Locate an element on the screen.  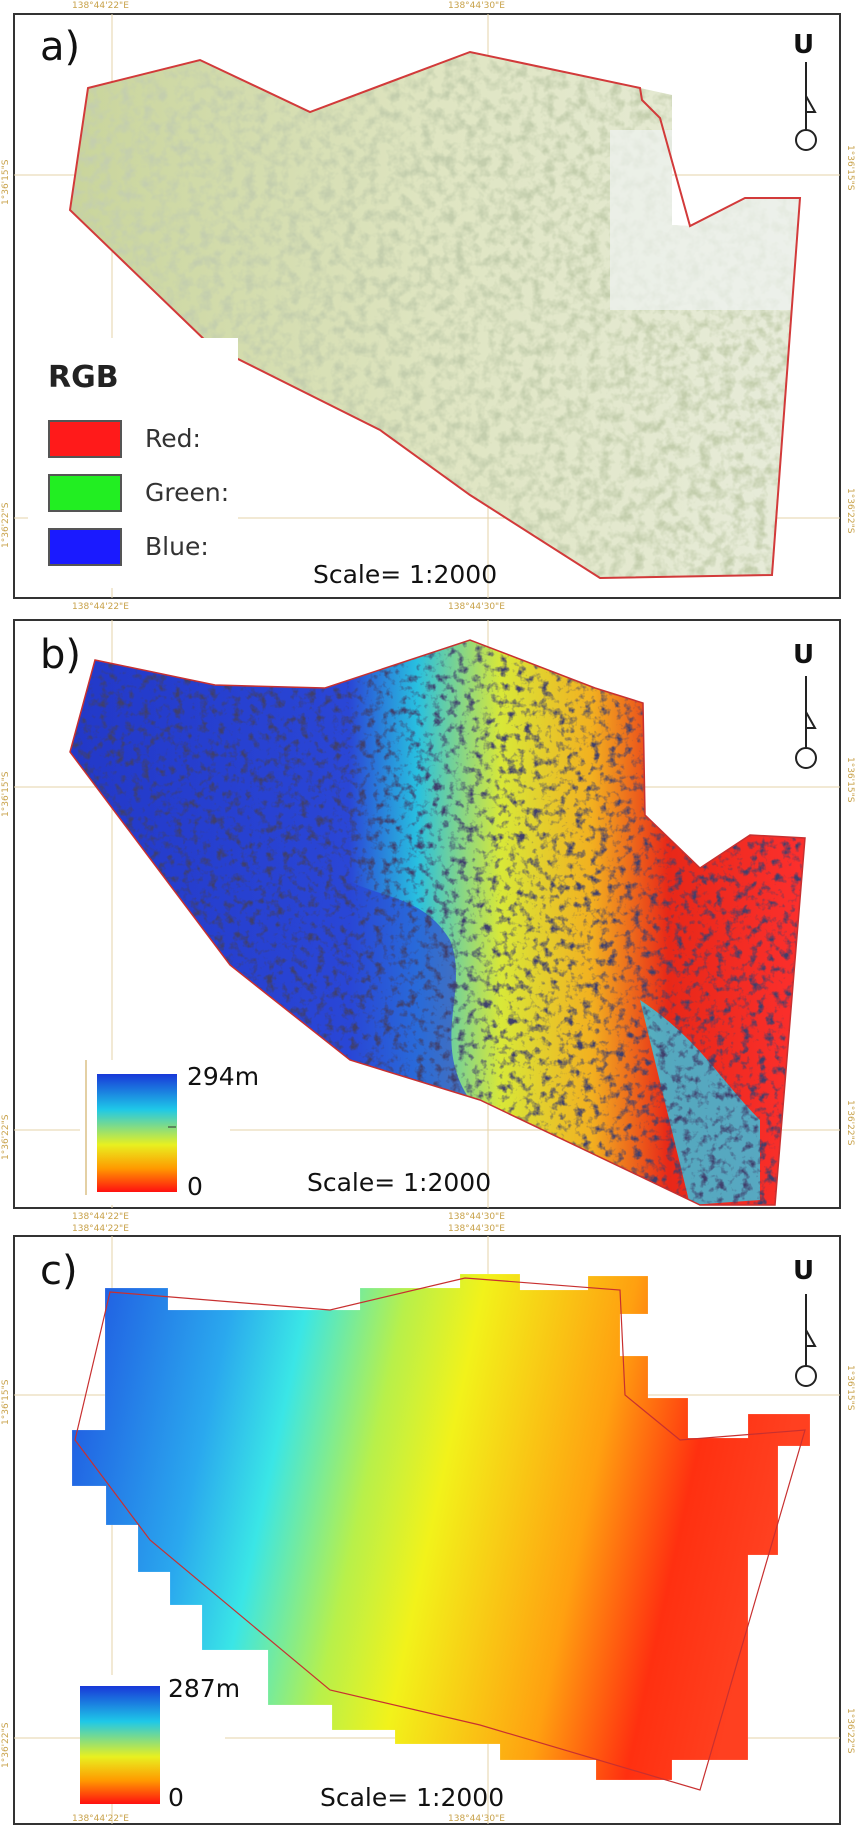
lon-tick-center-c-top: 138°44'30"E is located at coordinates (476, 1229).